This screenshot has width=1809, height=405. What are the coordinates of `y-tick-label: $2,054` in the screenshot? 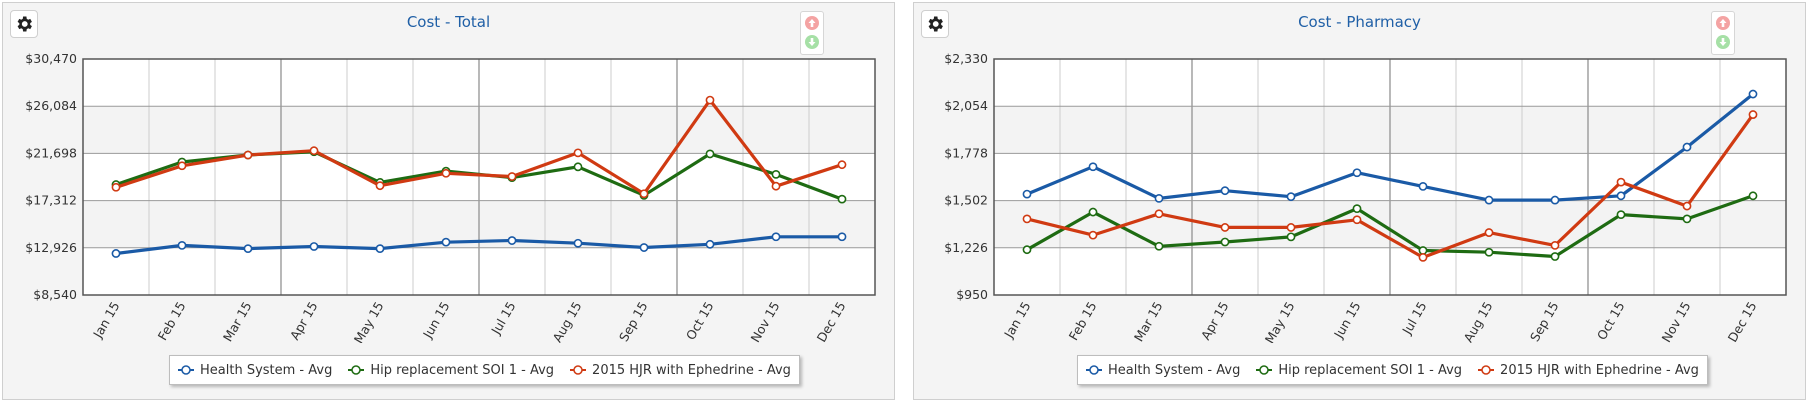 It's located at (966, 105).